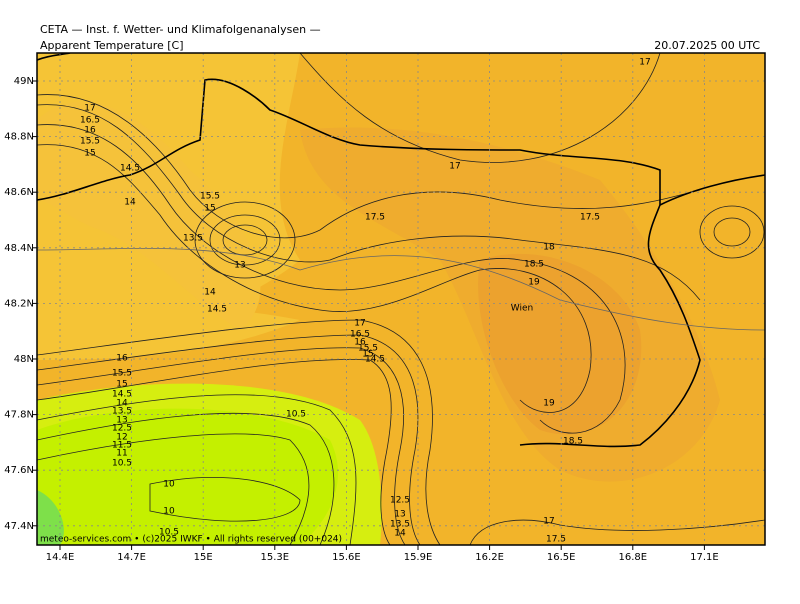  What do you see at coordinates (346, 557) in the screenshot?
I see `x-tick-label: 15.6E` at bounding box center [346, 557].